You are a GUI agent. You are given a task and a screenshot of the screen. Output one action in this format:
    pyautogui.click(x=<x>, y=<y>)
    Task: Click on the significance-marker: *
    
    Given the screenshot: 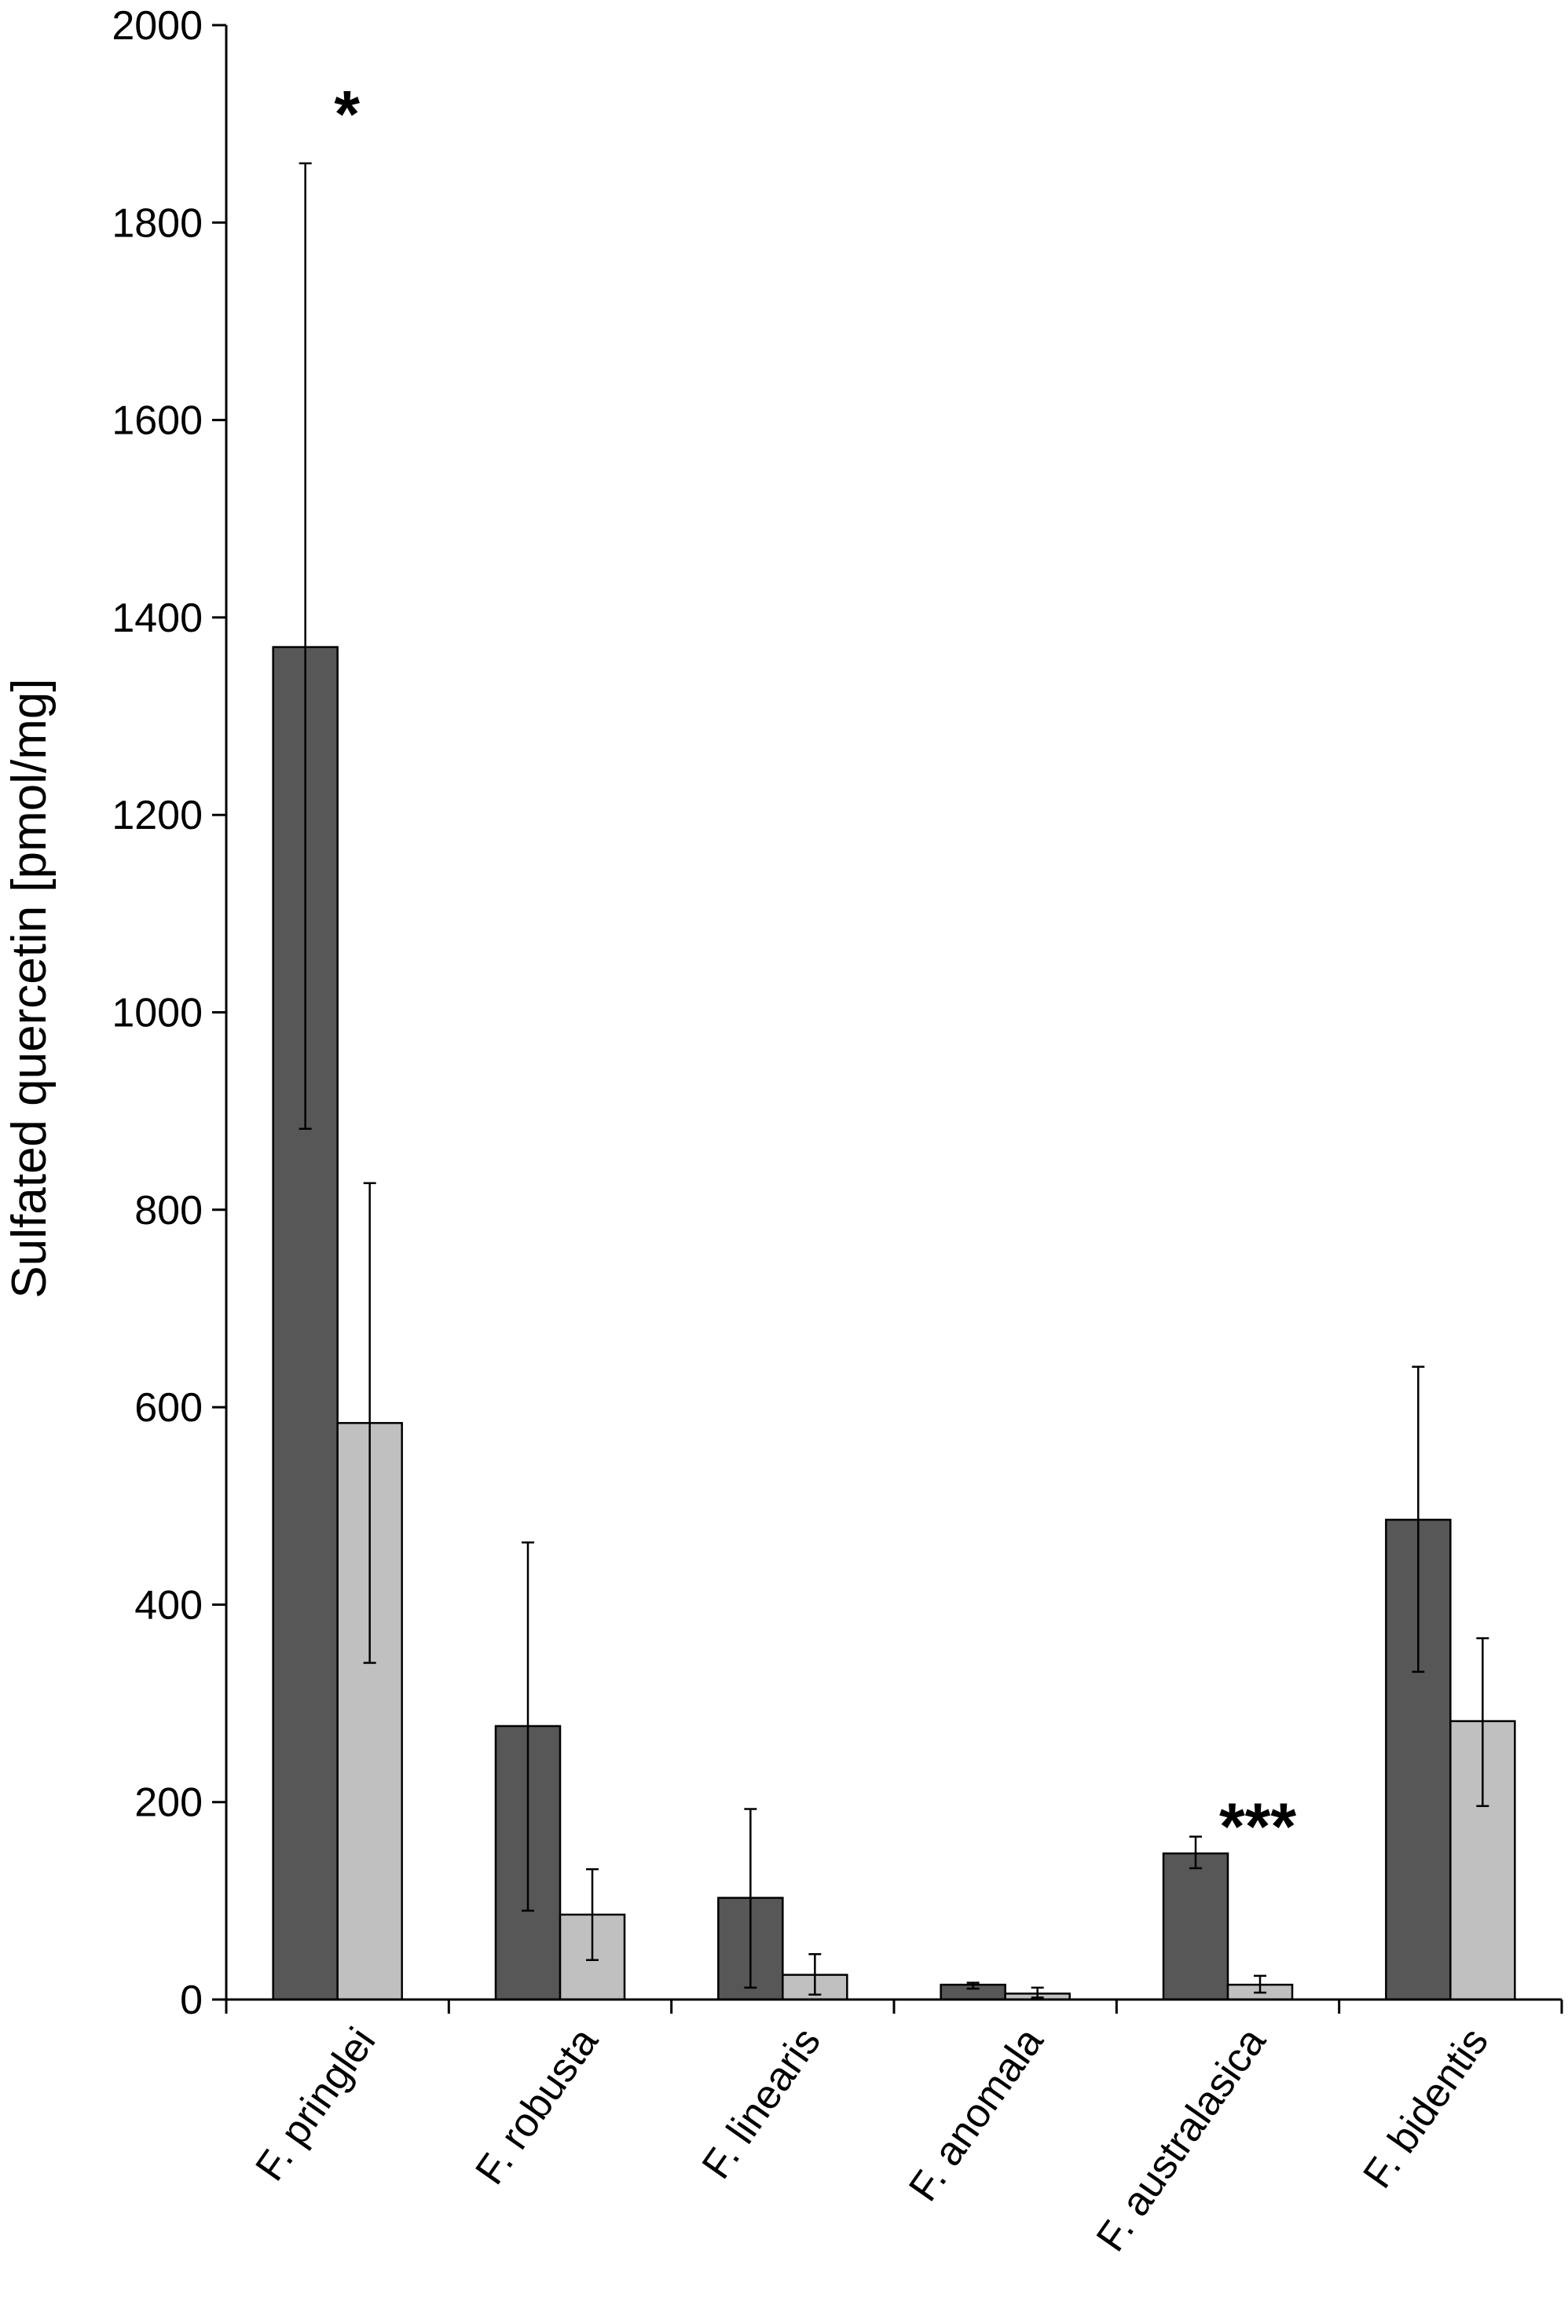 What is the action you would take?
    pyautogui.click(x=347, y=114)
    